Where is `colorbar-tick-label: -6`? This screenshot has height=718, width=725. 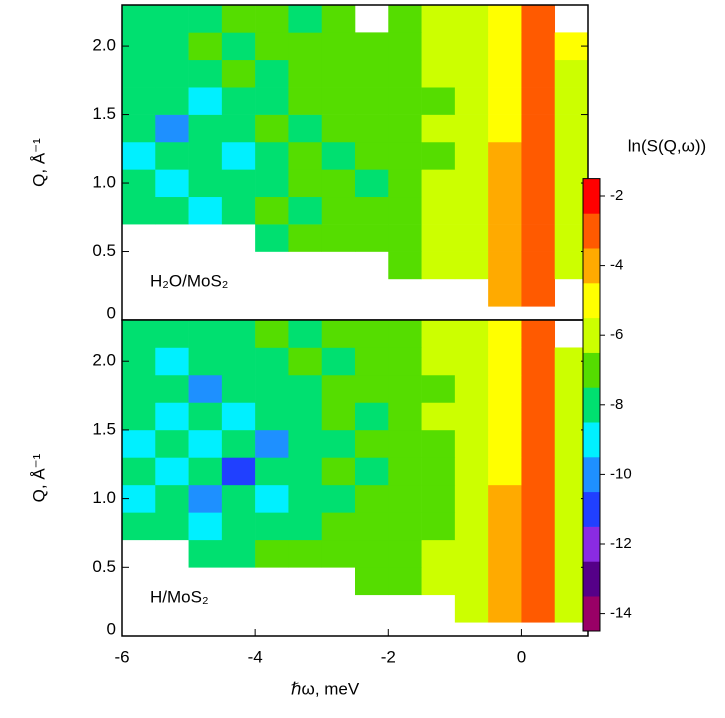 colorbar-tick-label: -6 is located at coordinates (616, 334).